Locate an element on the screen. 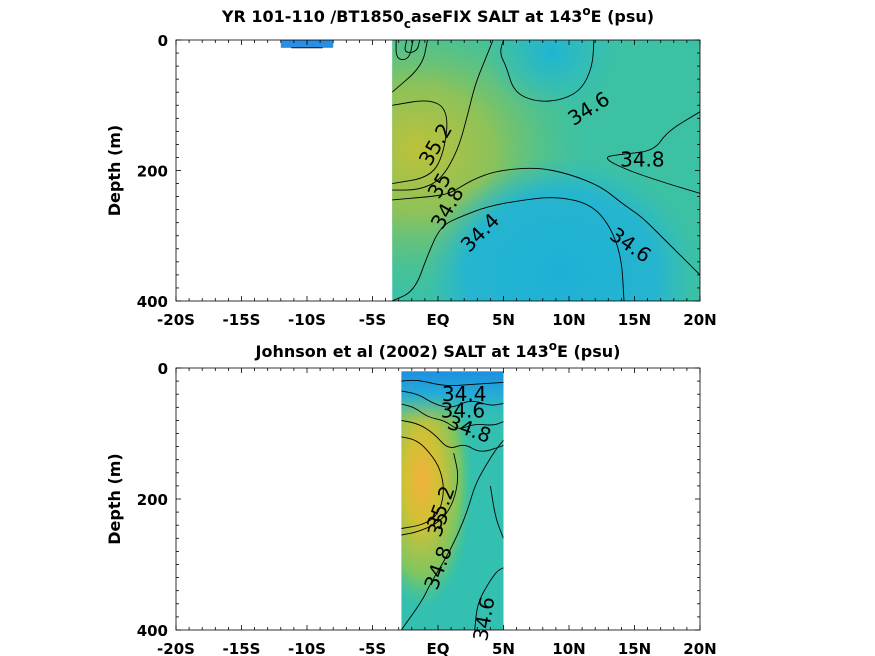 Image resolution: width=875 pixels, height=656 pixels. contour-label: 34.8 is located at coordinates (642, 159).